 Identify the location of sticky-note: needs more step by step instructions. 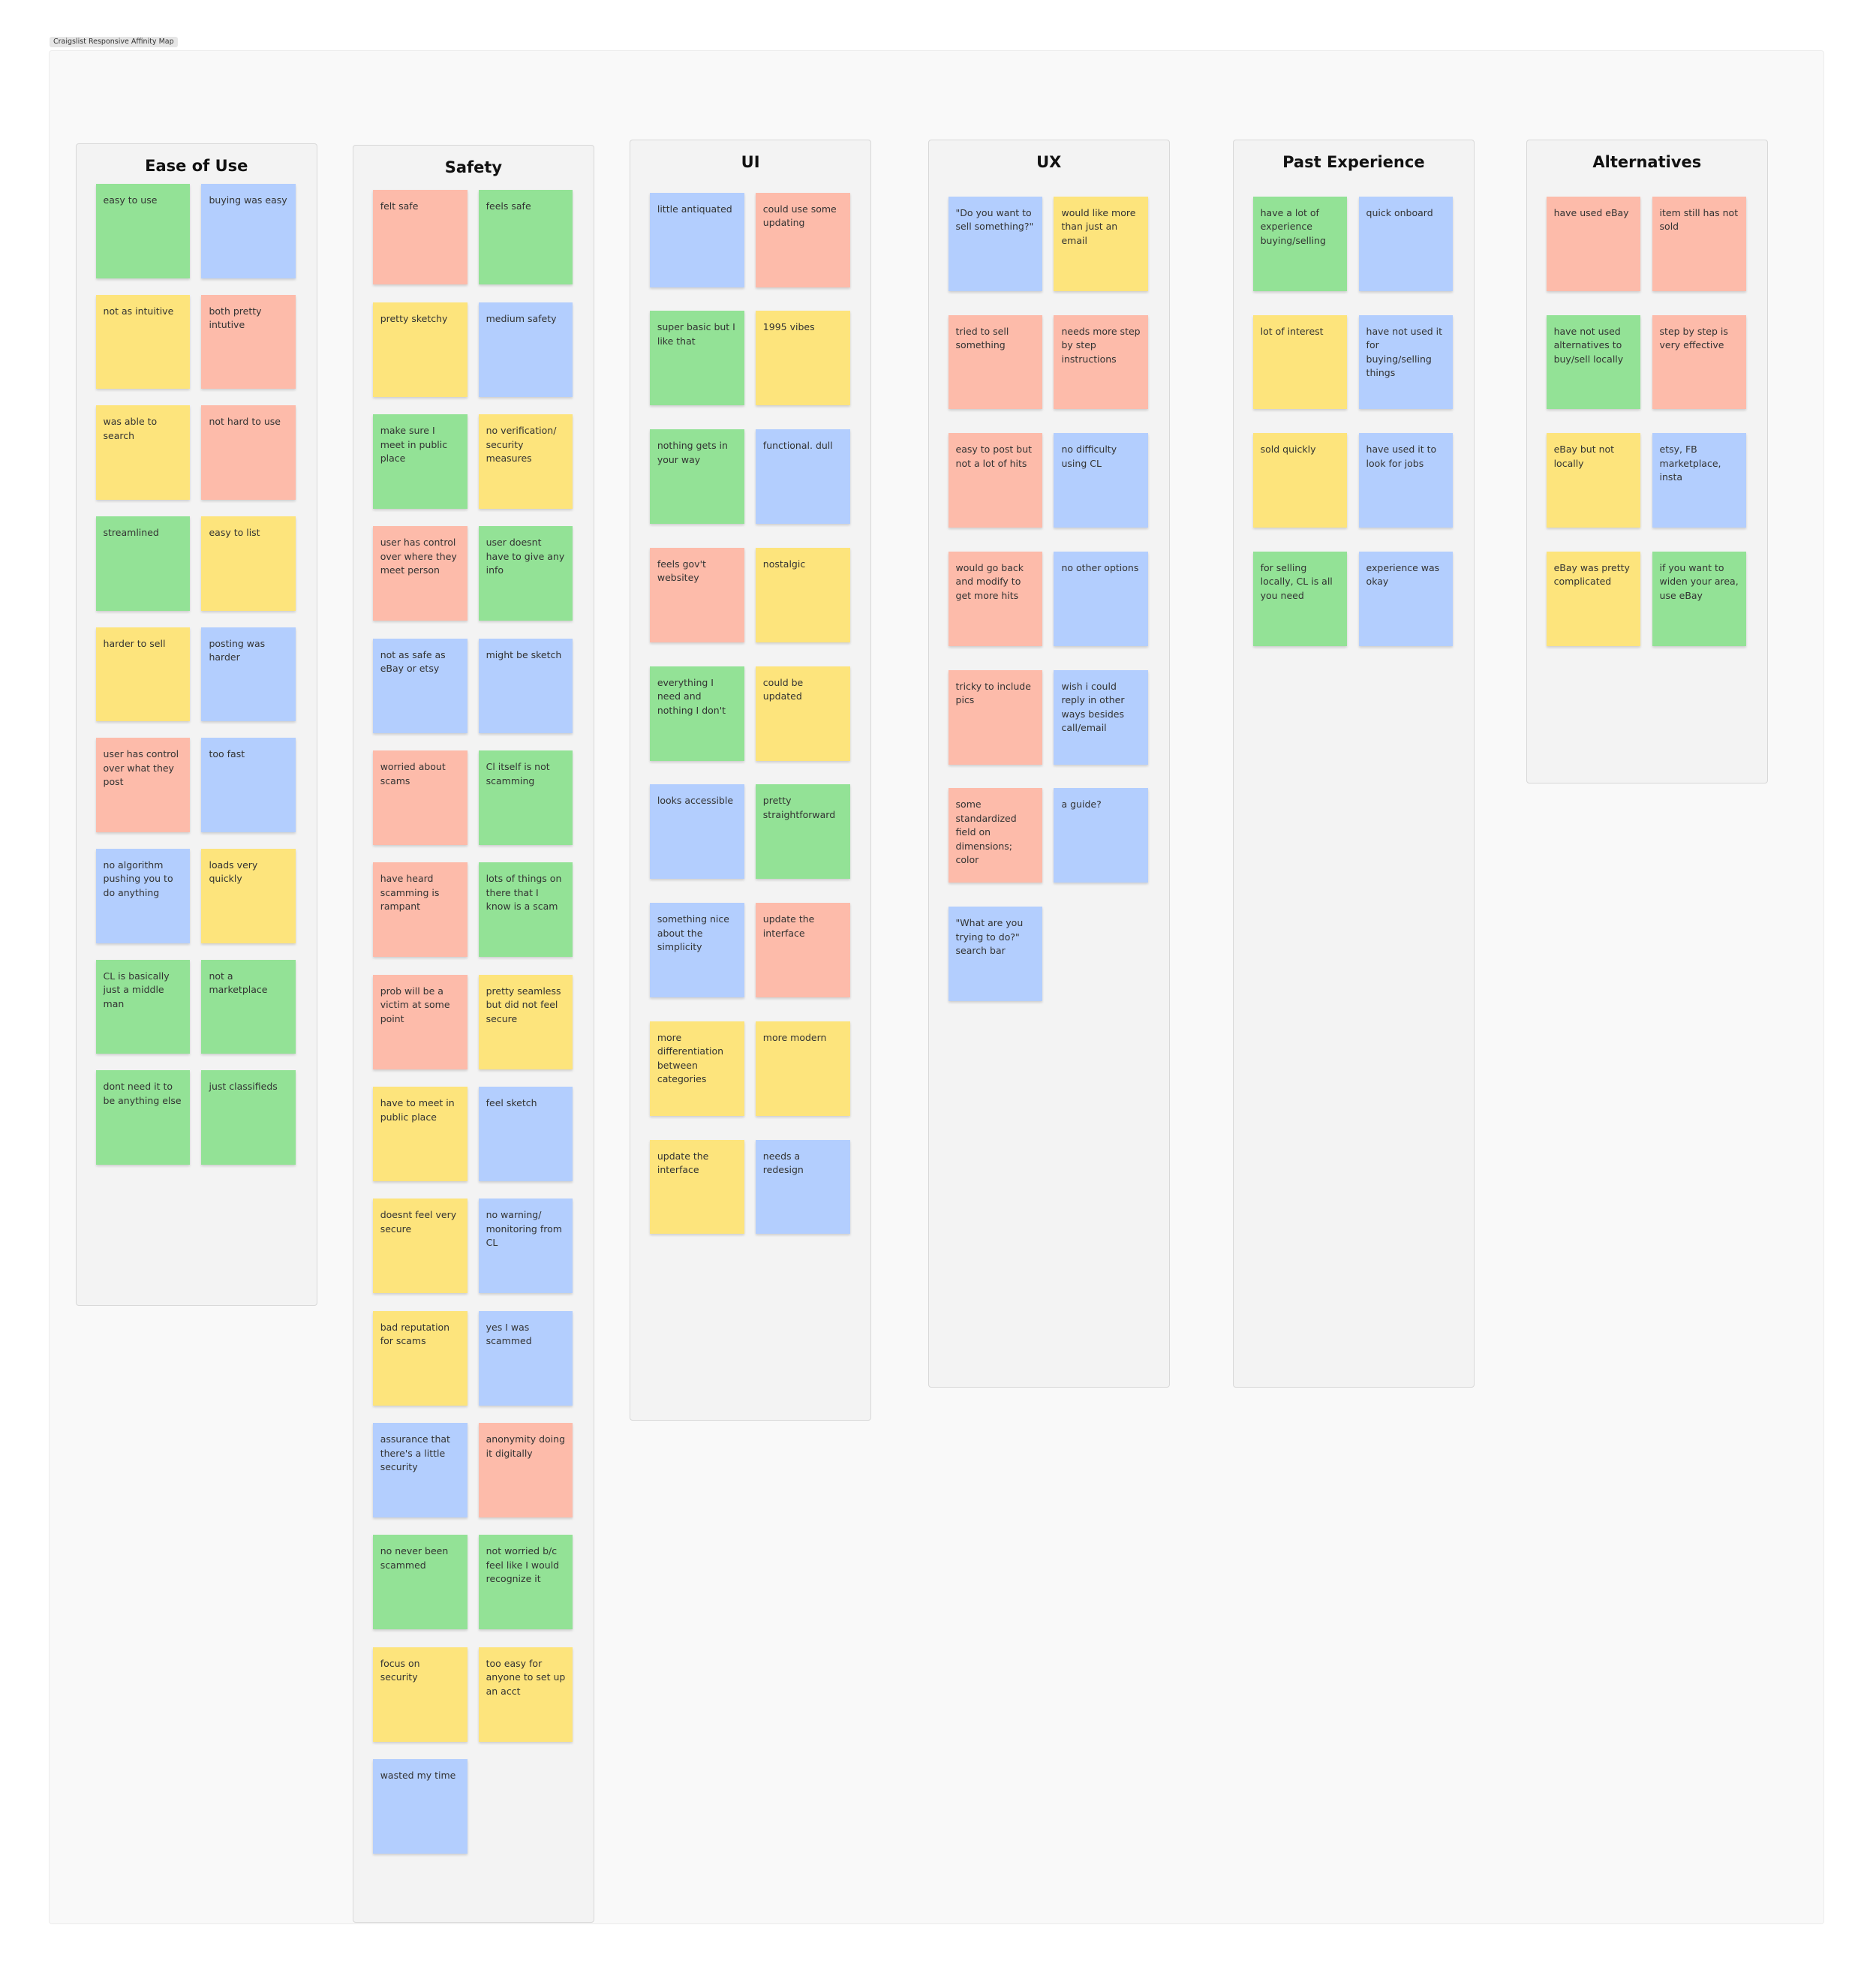
(1101, 362).